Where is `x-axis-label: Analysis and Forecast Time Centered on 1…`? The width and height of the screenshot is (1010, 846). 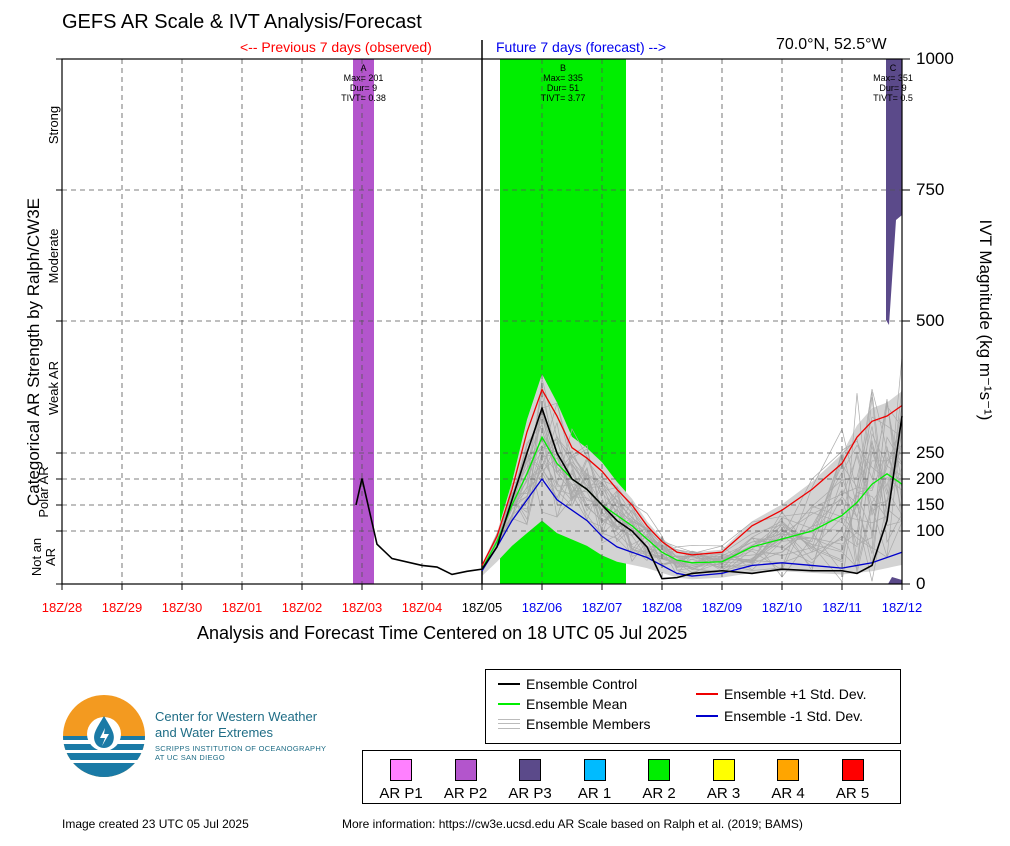
x-axis-label: Analysis and Forecast Time Centered on 1… is located at coordinates (442, 633).